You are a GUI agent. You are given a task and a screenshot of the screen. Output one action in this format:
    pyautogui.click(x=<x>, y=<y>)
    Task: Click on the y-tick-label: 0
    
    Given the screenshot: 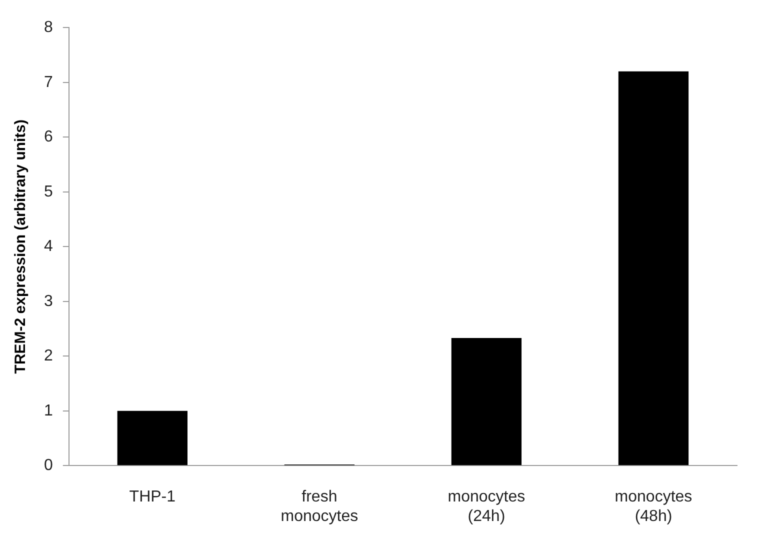 What is the action you would take?
    pyautogui.click(x=48, y=465)
    